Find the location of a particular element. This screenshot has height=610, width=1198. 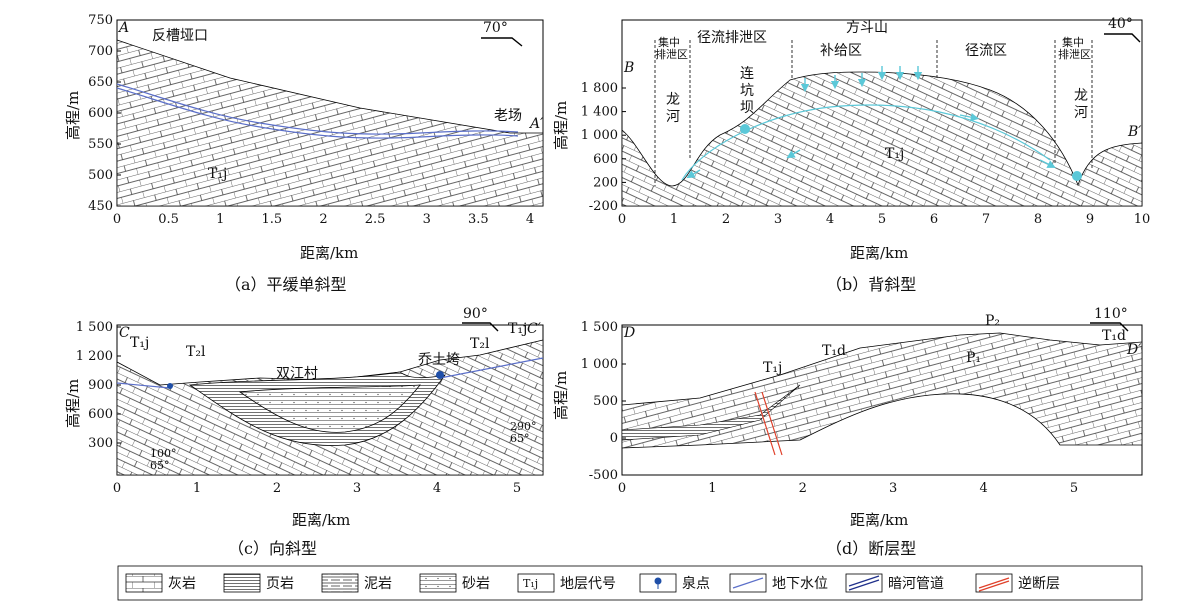

panel-a-limestone is located at coordinates (330, 123).